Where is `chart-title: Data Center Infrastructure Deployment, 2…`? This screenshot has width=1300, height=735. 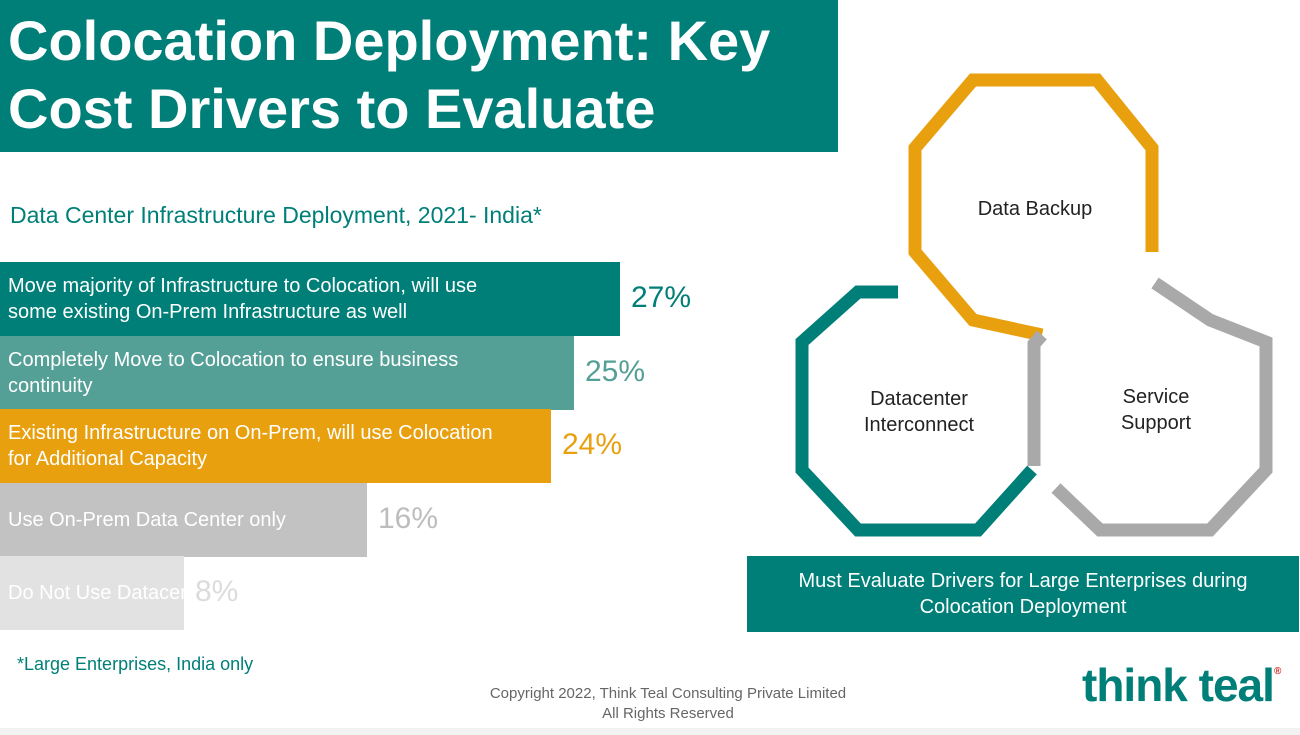
chart-title: Data Center Infrastructure Deployment, 2… is located at coordinates (276, 215).